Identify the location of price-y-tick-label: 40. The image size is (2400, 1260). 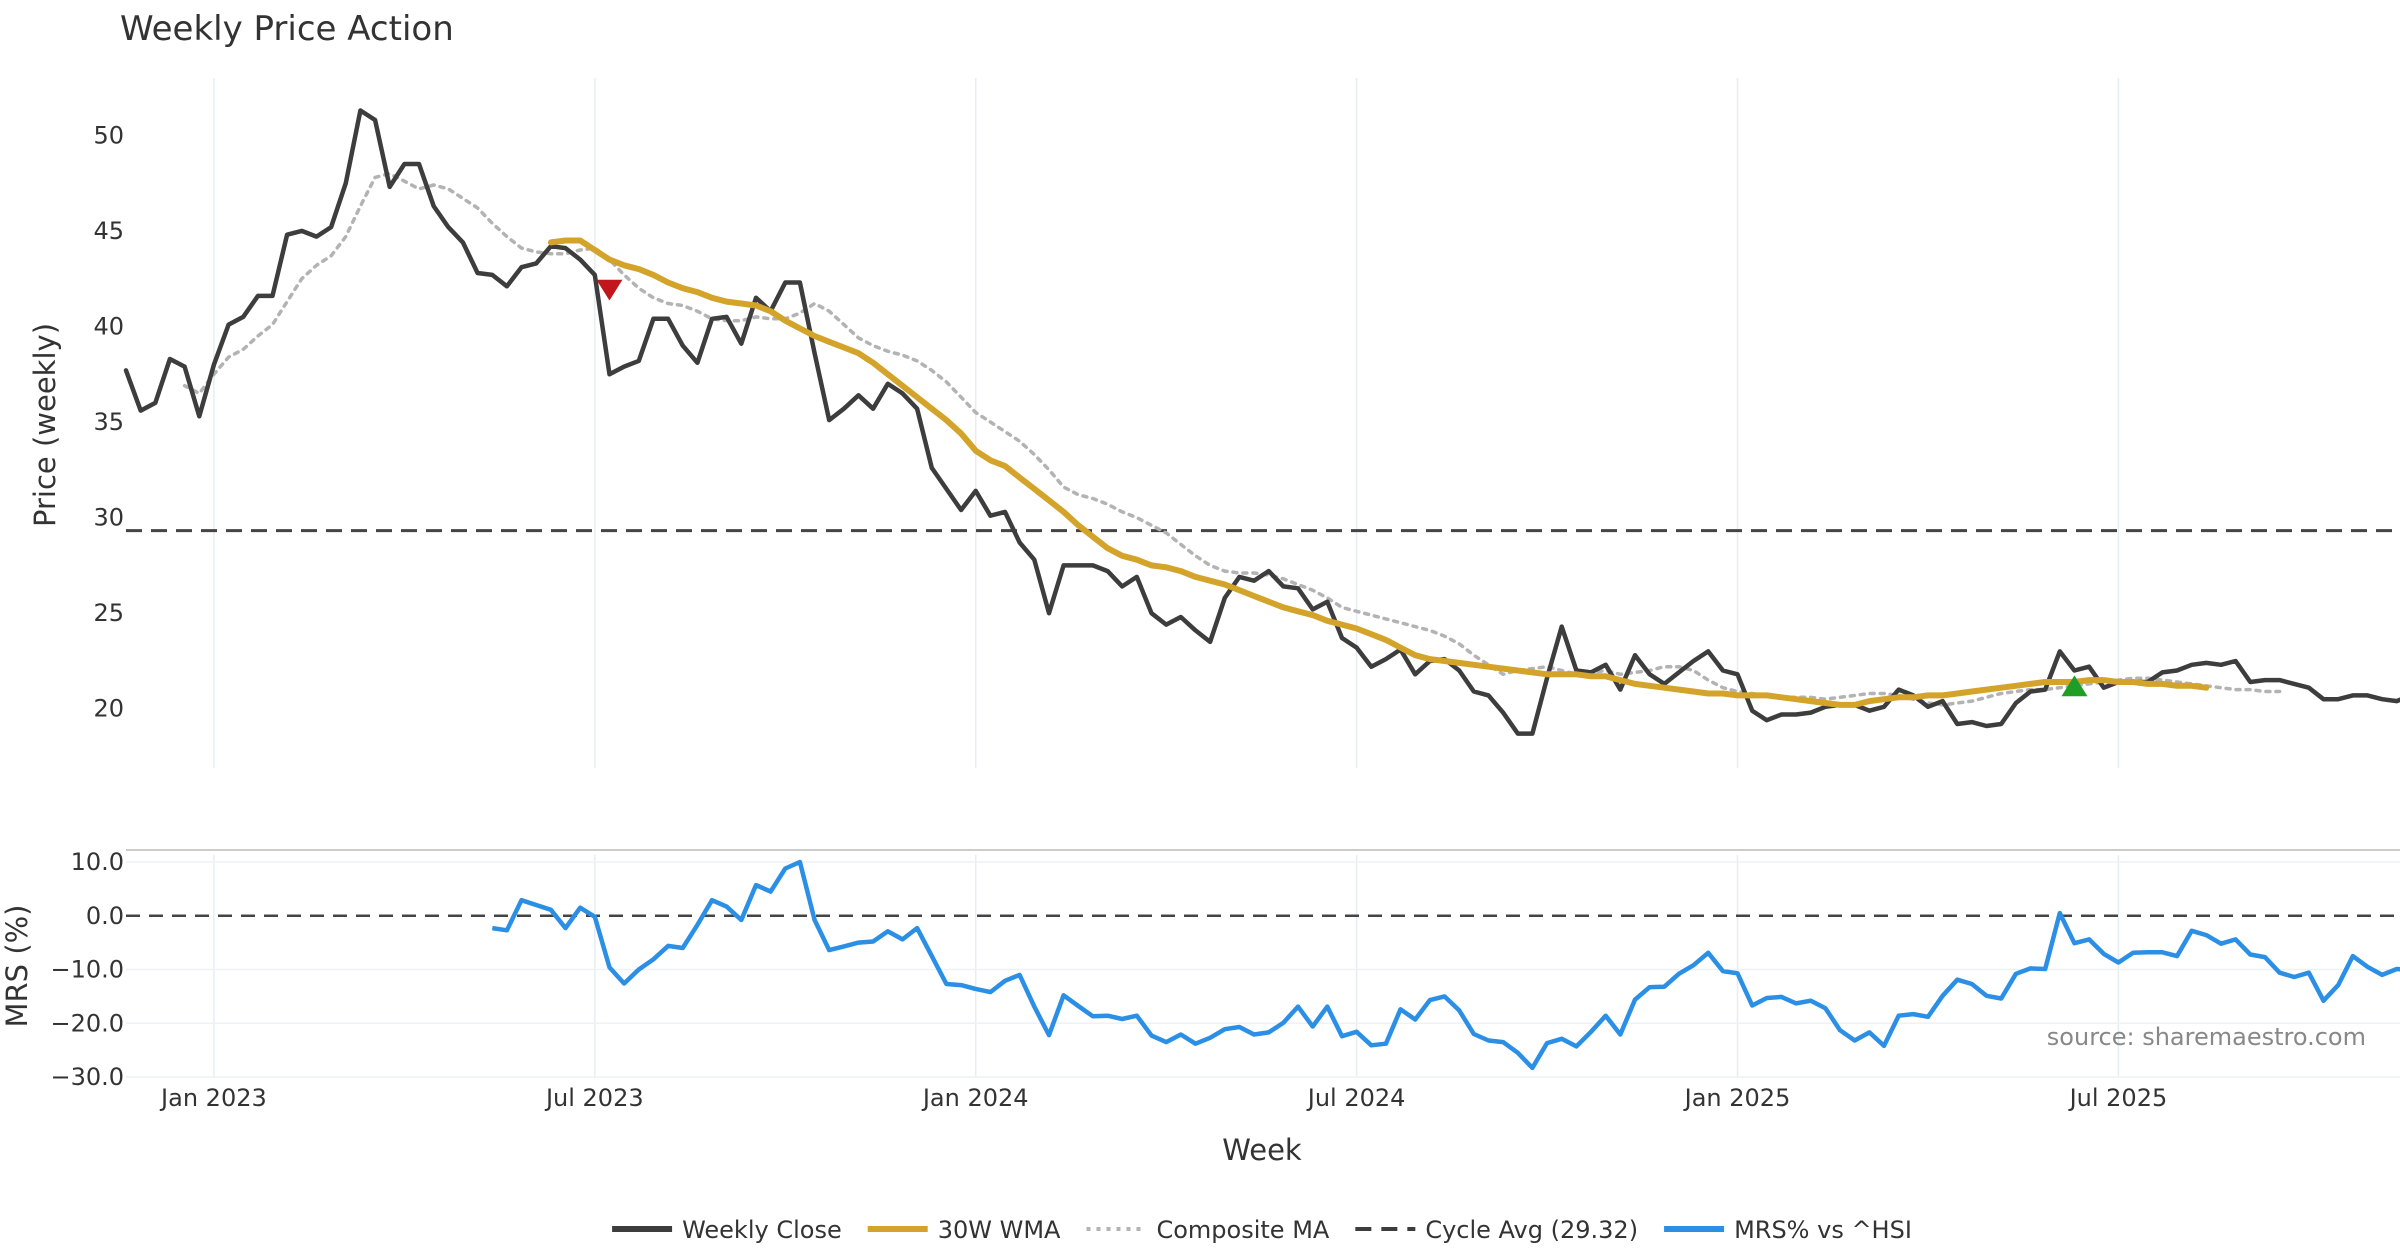
(108, 326).